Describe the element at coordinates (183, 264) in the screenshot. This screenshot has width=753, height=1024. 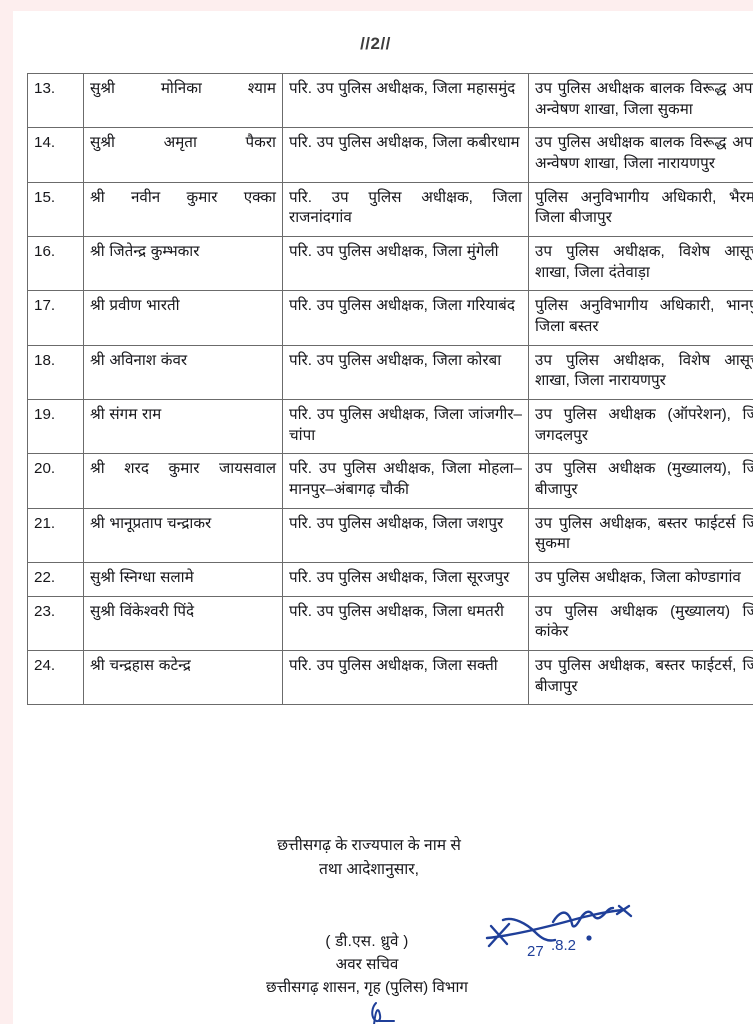
I see `cell-officer-name: श्री जितेन्द्र कुम्भकार` at that location.